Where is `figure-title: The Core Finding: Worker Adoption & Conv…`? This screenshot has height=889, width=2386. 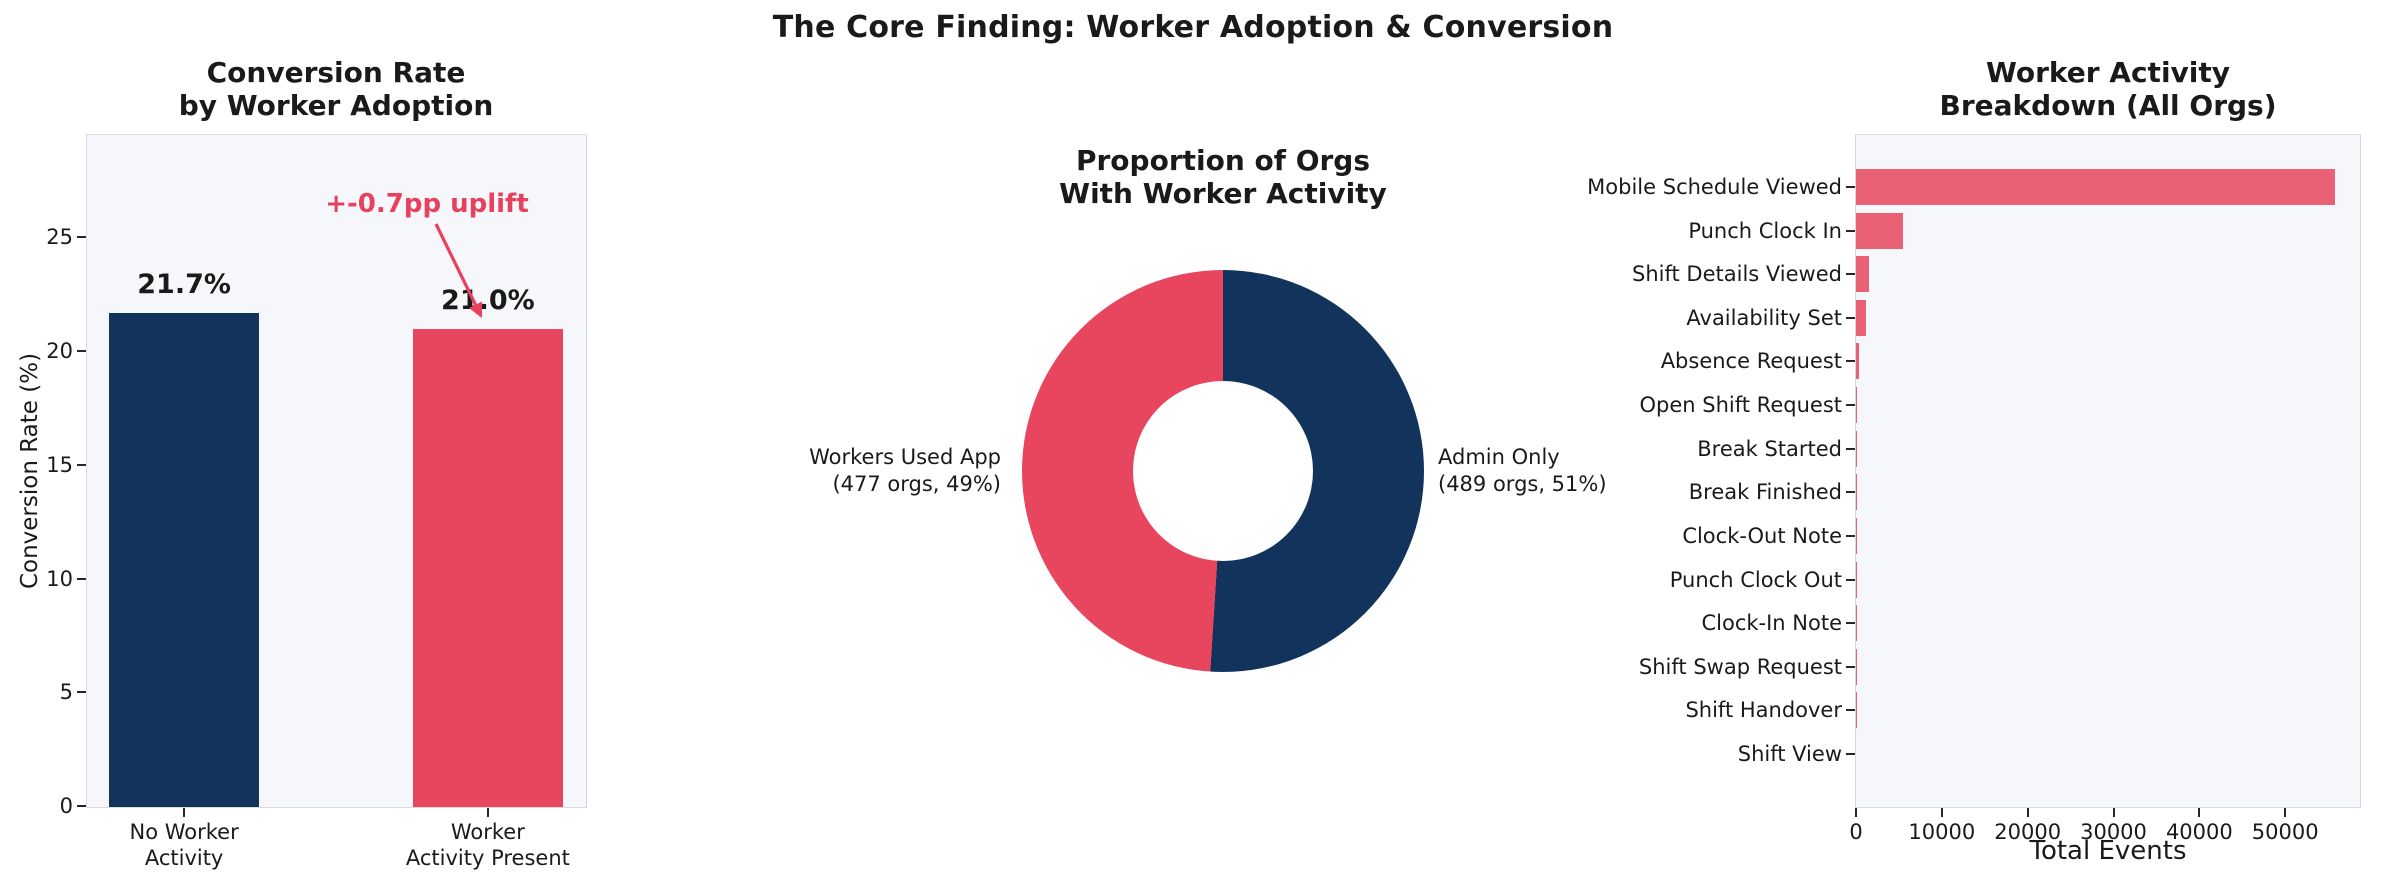 figure-title: The Core Finding: Worker Adoption & Conv… is located at coordinates (1193, 27).